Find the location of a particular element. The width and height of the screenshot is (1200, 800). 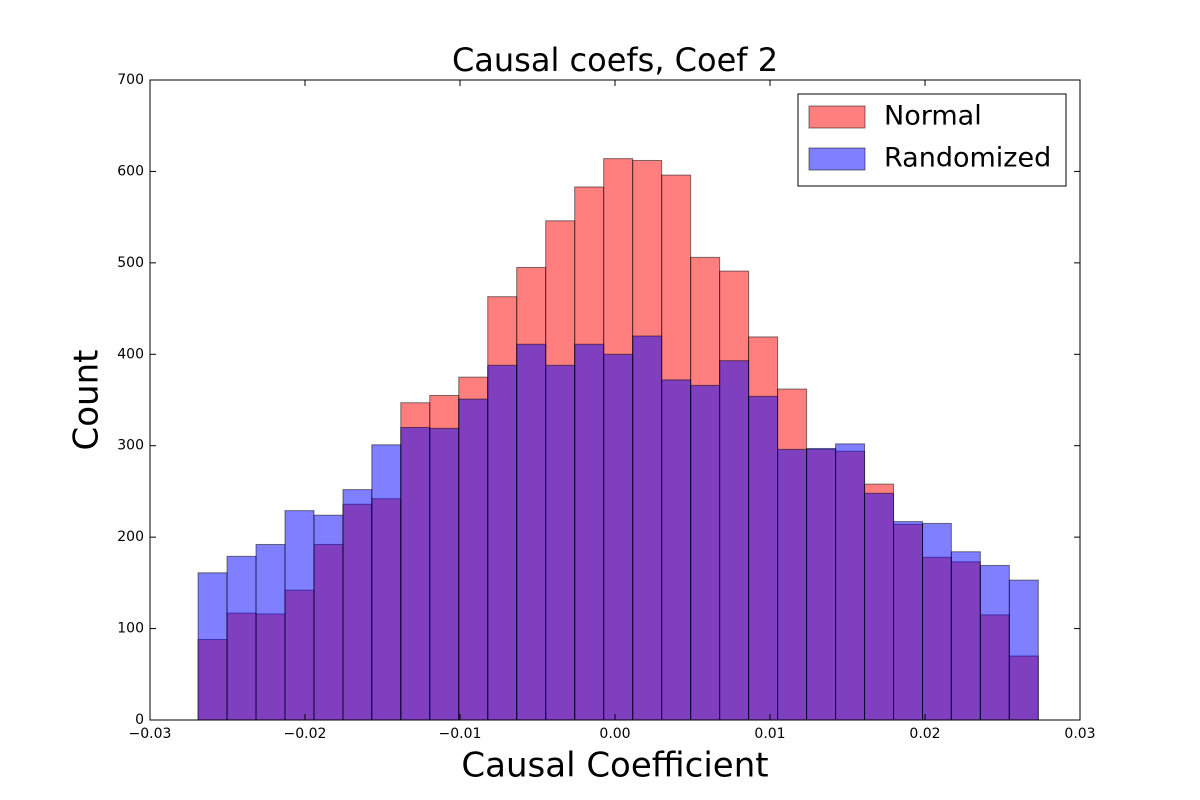

y-tick-label: 400 is located at coordinates (130, 354).